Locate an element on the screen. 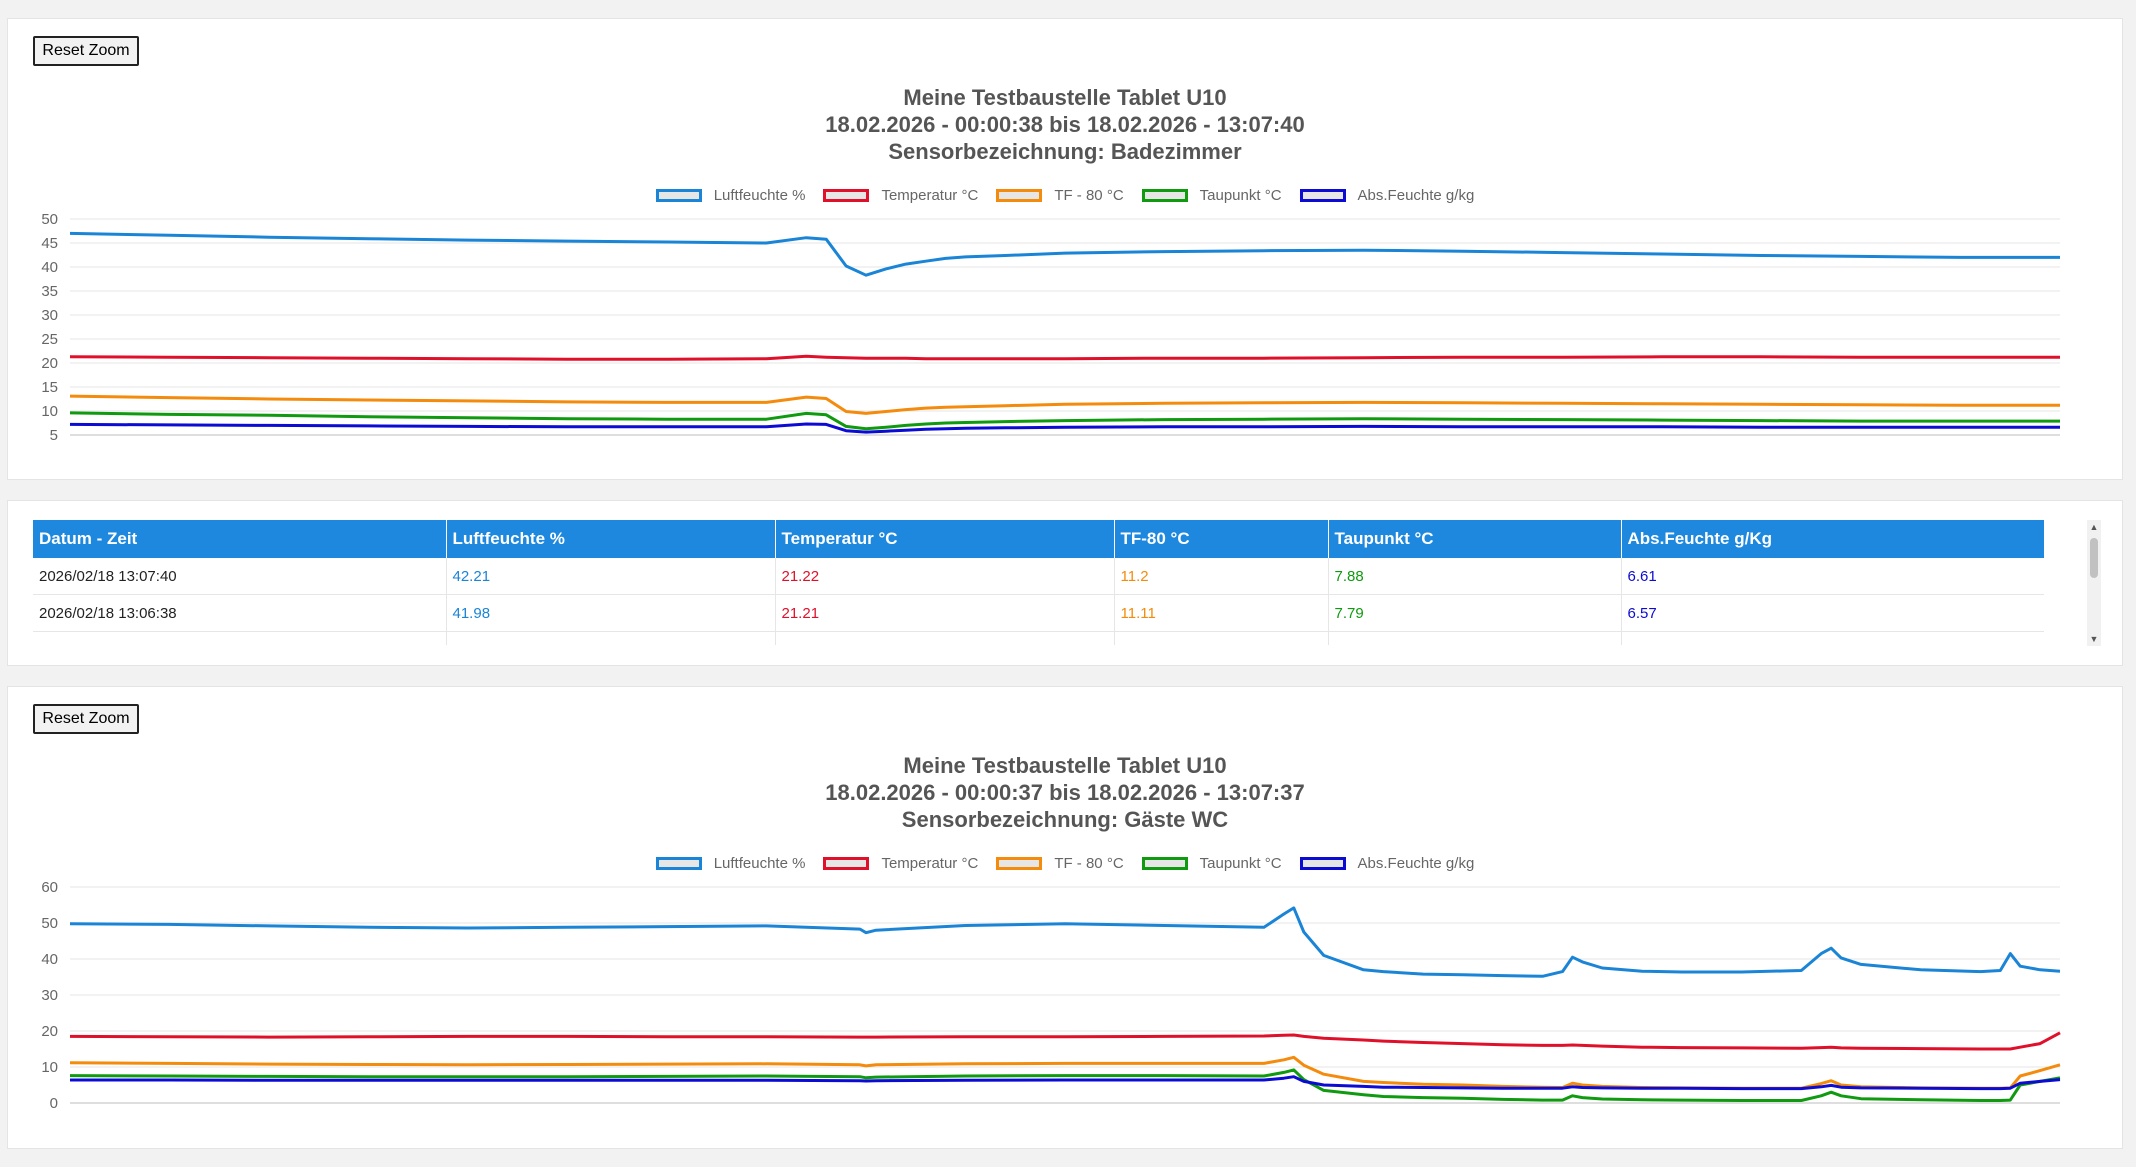 This screenshot has width=2136, height=1167. column-header-temperatur: Temperatur °C is located at coordinates (945, 539).